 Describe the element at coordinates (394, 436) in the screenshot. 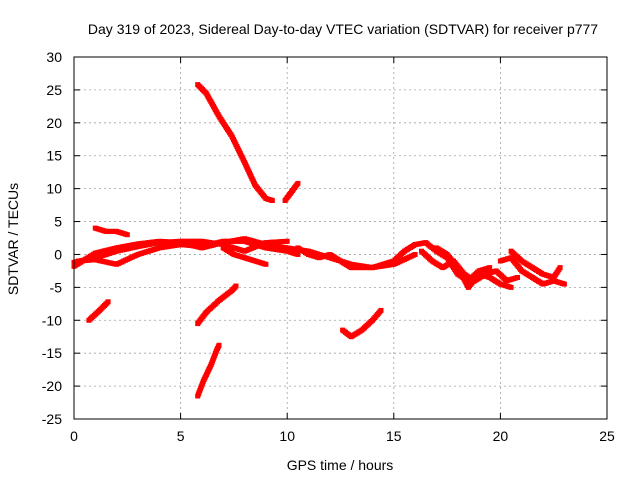

I see `x-tick-label: 15` at that location.